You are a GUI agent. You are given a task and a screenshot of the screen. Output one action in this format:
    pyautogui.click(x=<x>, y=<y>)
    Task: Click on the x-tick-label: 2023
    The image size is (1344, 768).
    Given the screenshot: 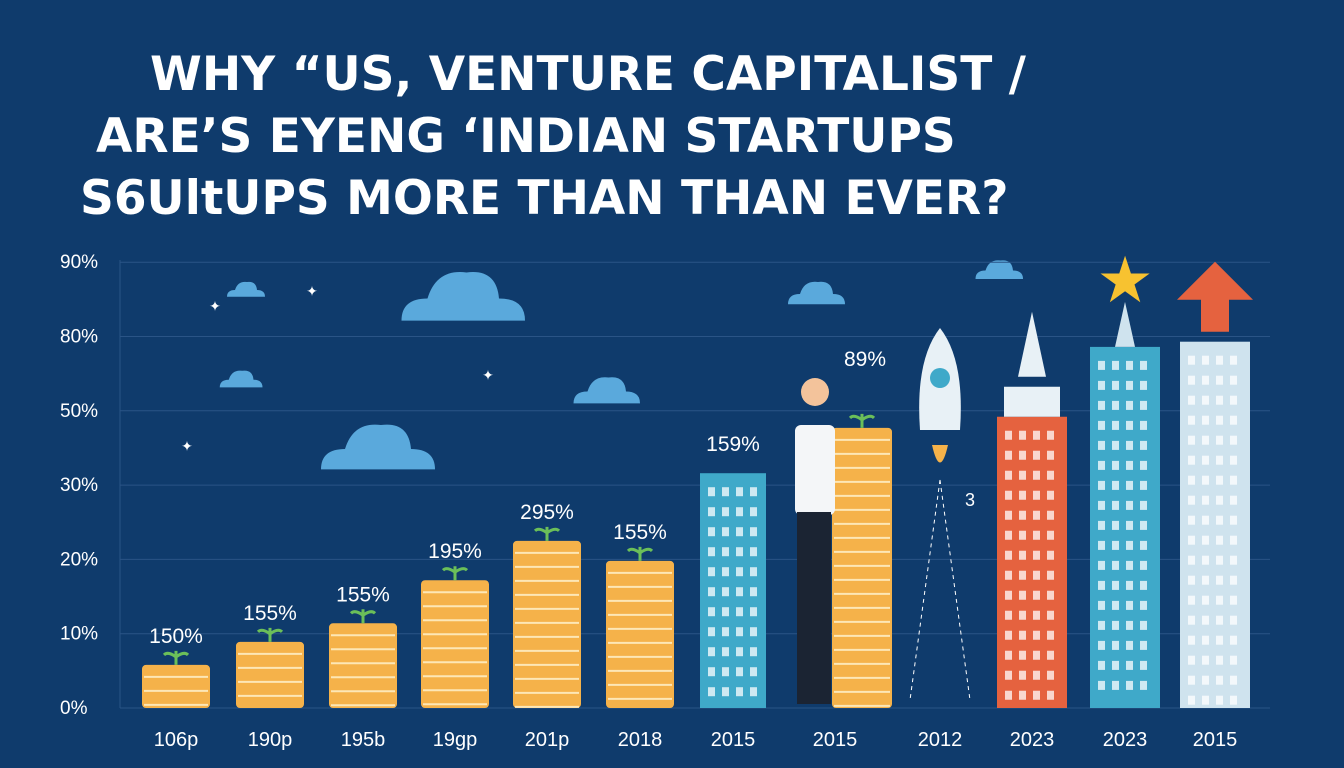 What is the action you would take?
    pyautogui.click(x=1125, y=740)
    